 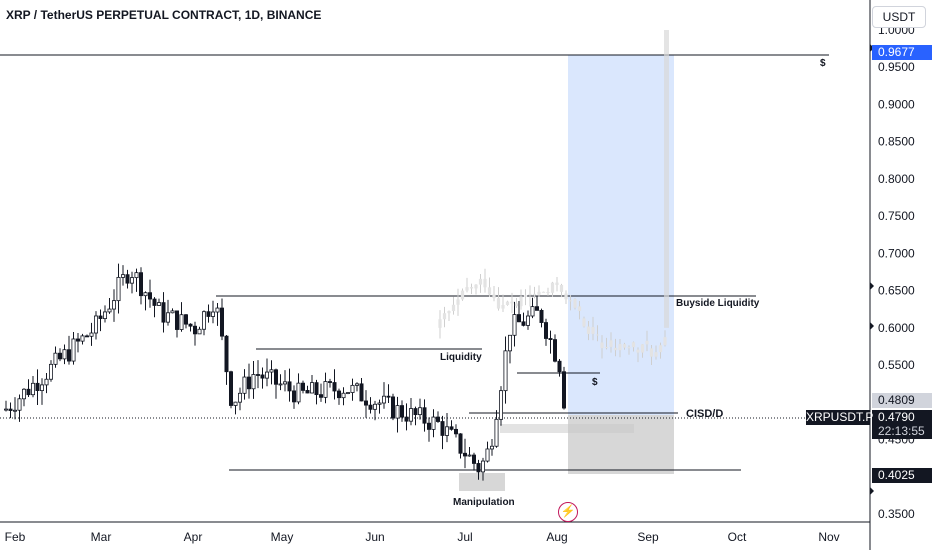 What do you see at coordinates (422, 537) in the screenshot?
I see `time-axis-ticks: Feb Mar Apr May Jun Jul Aug Sep Oct Nov` at bounding box center [422, 537].